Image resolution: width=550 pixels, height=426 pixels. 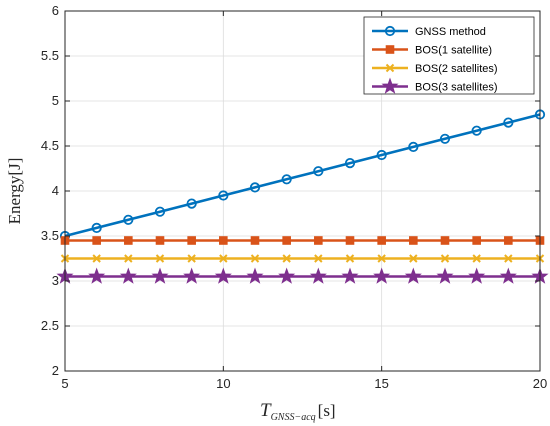 What do you see at coordinates (327, 410) in the screenshot?
I see `x-axis-label-unit: [s]` at bounding box center [327, 410].